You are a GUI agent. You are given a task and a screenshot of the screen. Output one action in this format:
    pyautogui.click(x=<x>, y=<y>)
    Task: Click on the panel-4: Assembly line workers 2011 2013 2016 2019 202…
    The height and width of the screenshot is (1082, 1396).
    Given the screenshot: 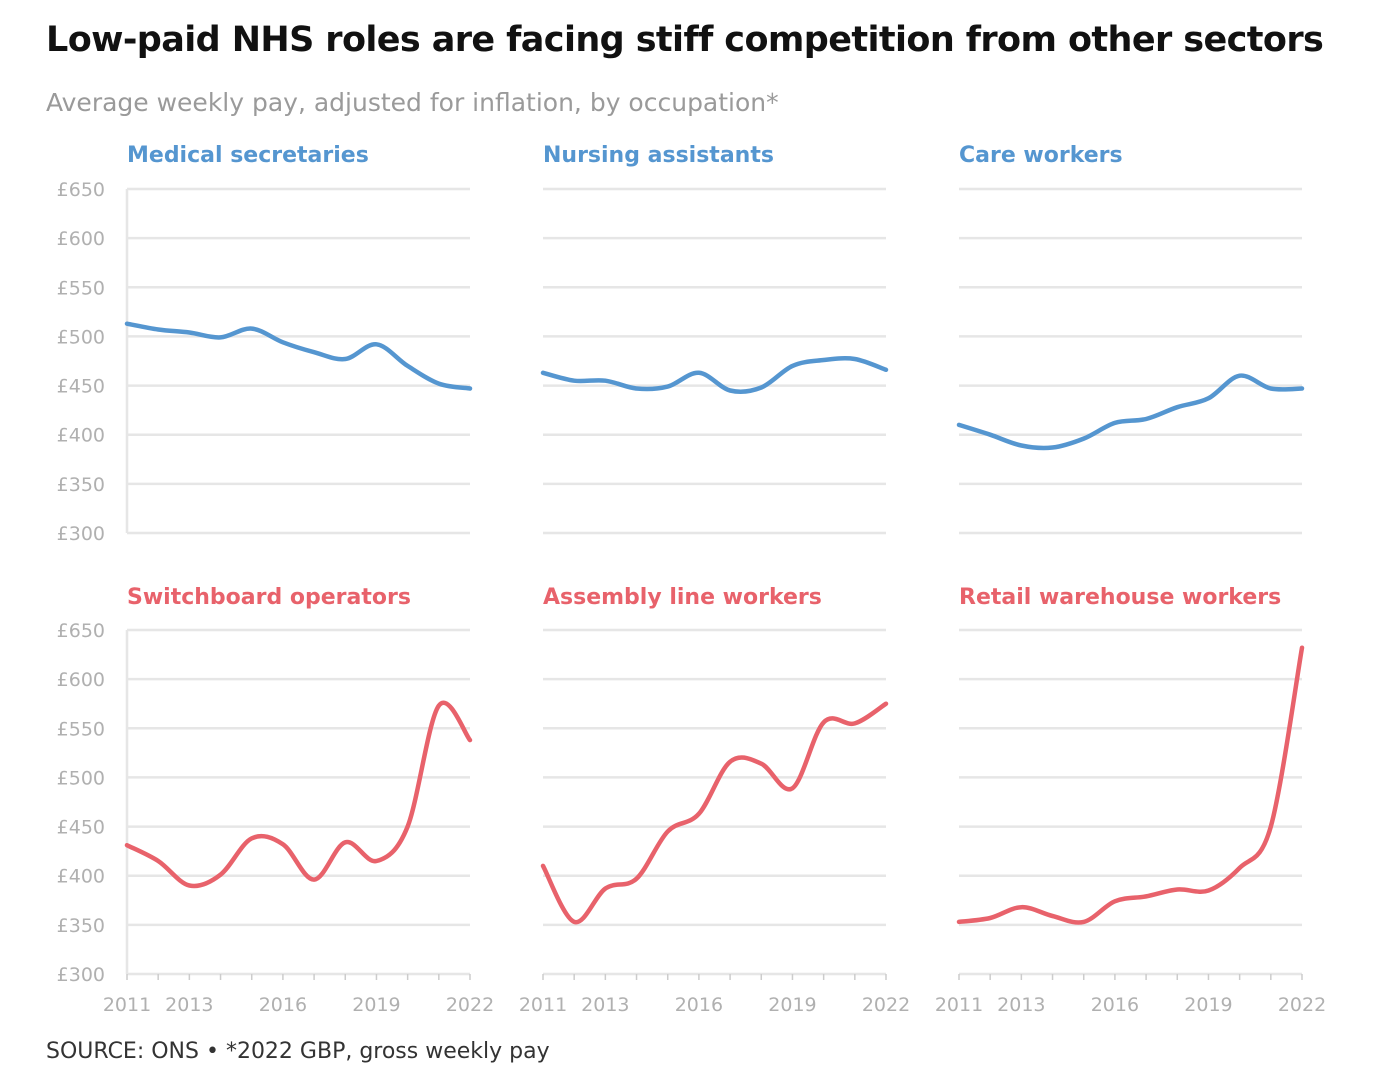 What is the action you would take?
    pyautogui.click(x=714, y=800)
    